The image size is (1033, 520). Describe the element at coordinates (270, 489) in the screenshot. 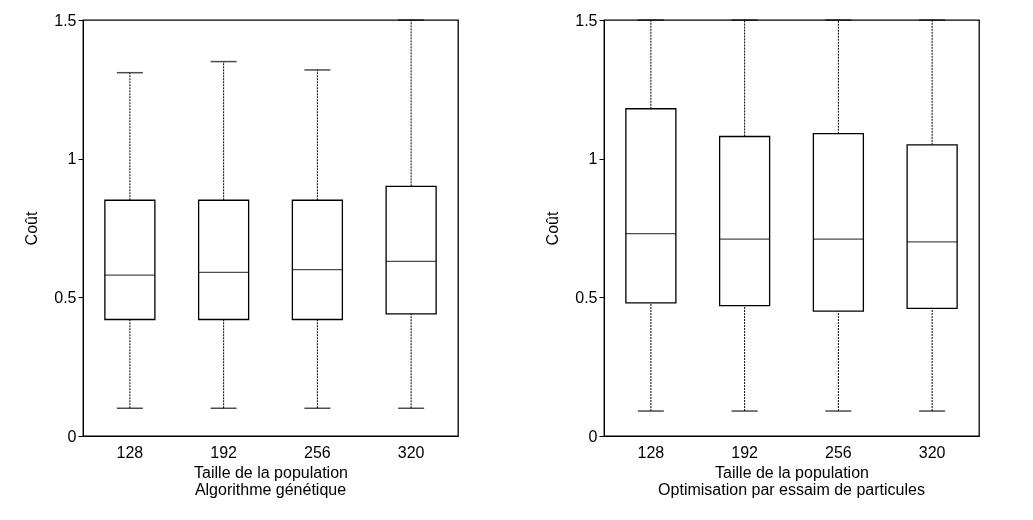

I see `text: Algorithme génétique` at that location.